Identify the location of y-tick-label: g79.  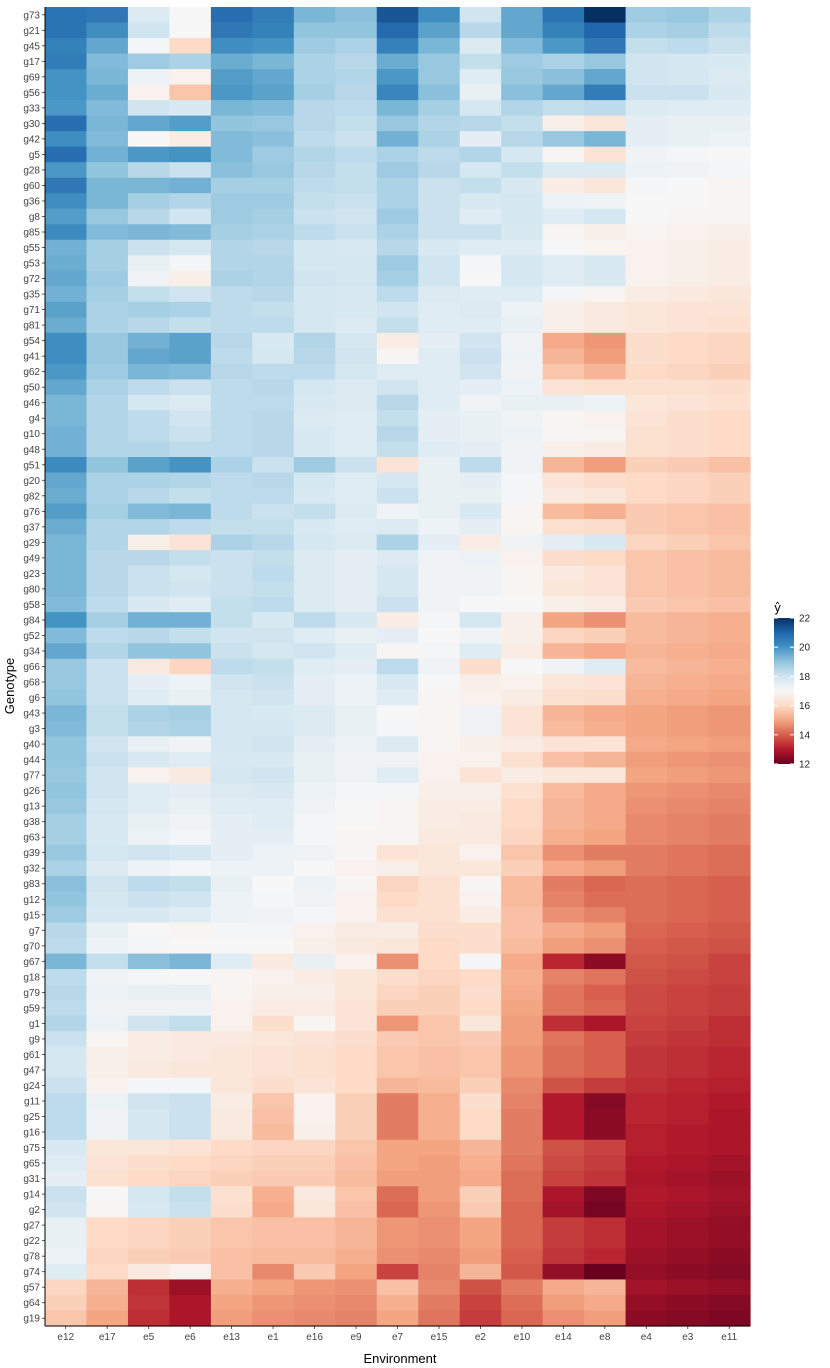
(31, 993).